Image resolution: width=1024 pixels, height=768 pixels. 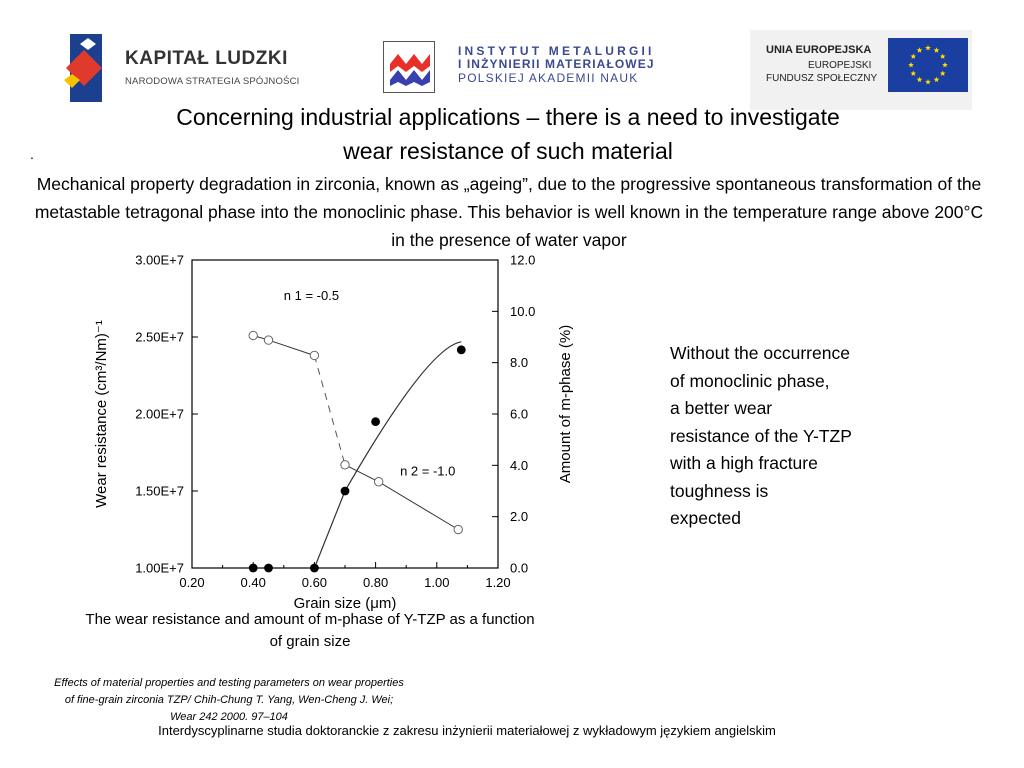 What do you see at coordinates (706, 518) in the screenshot?
I see `side-note-line: expected` at bounding box center [706, 518].